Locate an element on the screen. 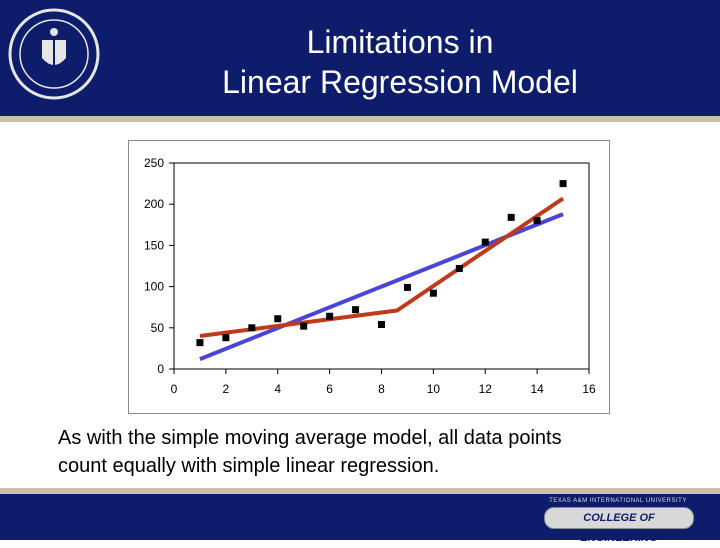 This screenshot has width=720, height=548. y-tick-label: 200 is located at coordinates (154, 204).